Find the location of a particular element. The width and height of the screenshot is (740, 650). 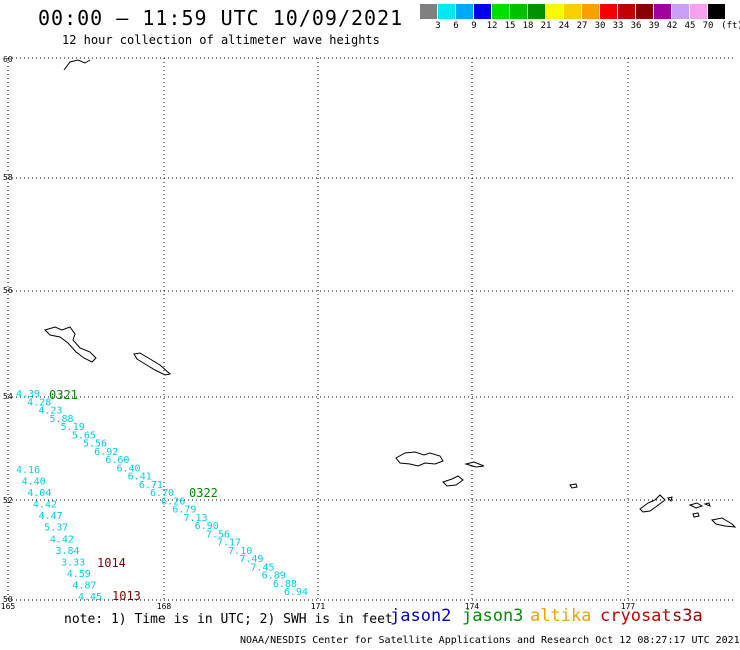

swh-value: 4.28 is located at coordinates (39, 402).